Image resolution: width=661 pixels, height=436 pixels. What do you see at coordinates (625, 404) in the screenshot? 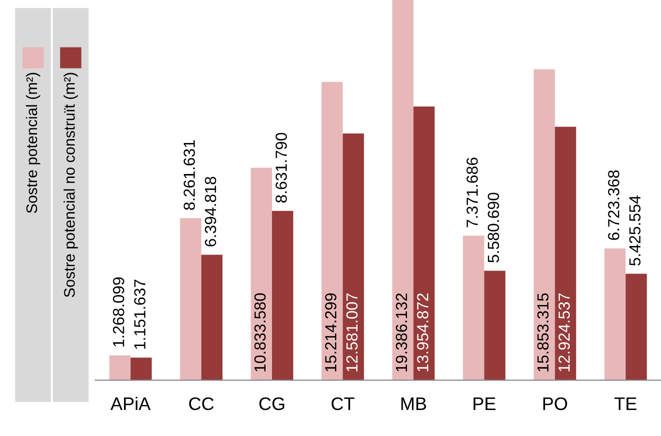
I see `x-tick-label: TE` at bounding box center [625, 404].